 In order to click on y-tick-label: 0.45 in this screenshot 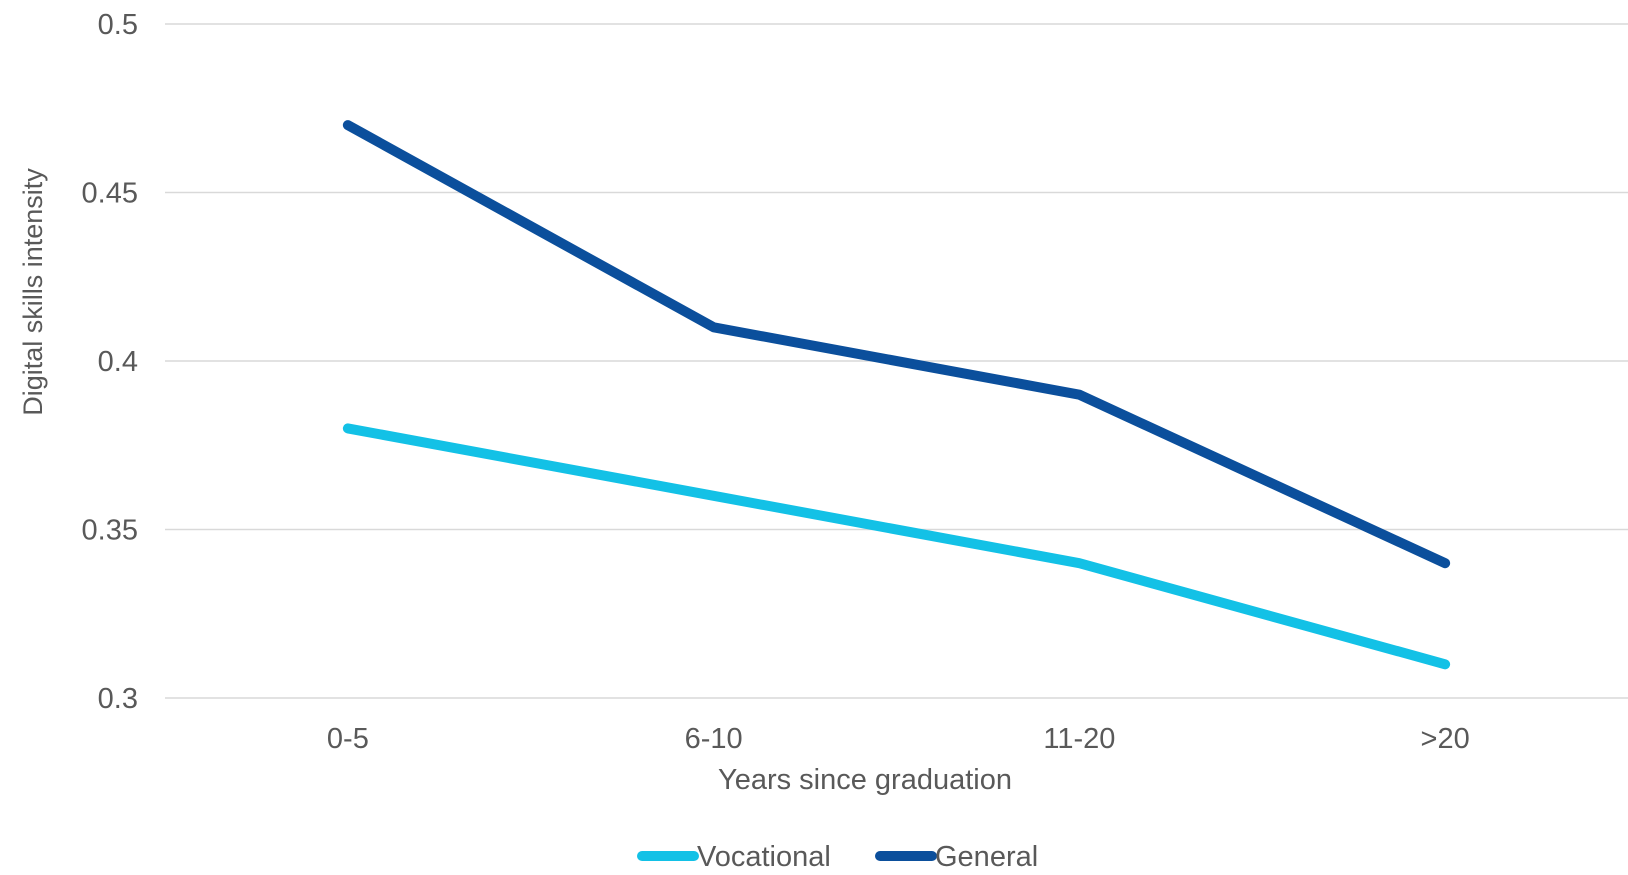, I will do `click(110, 194)`.